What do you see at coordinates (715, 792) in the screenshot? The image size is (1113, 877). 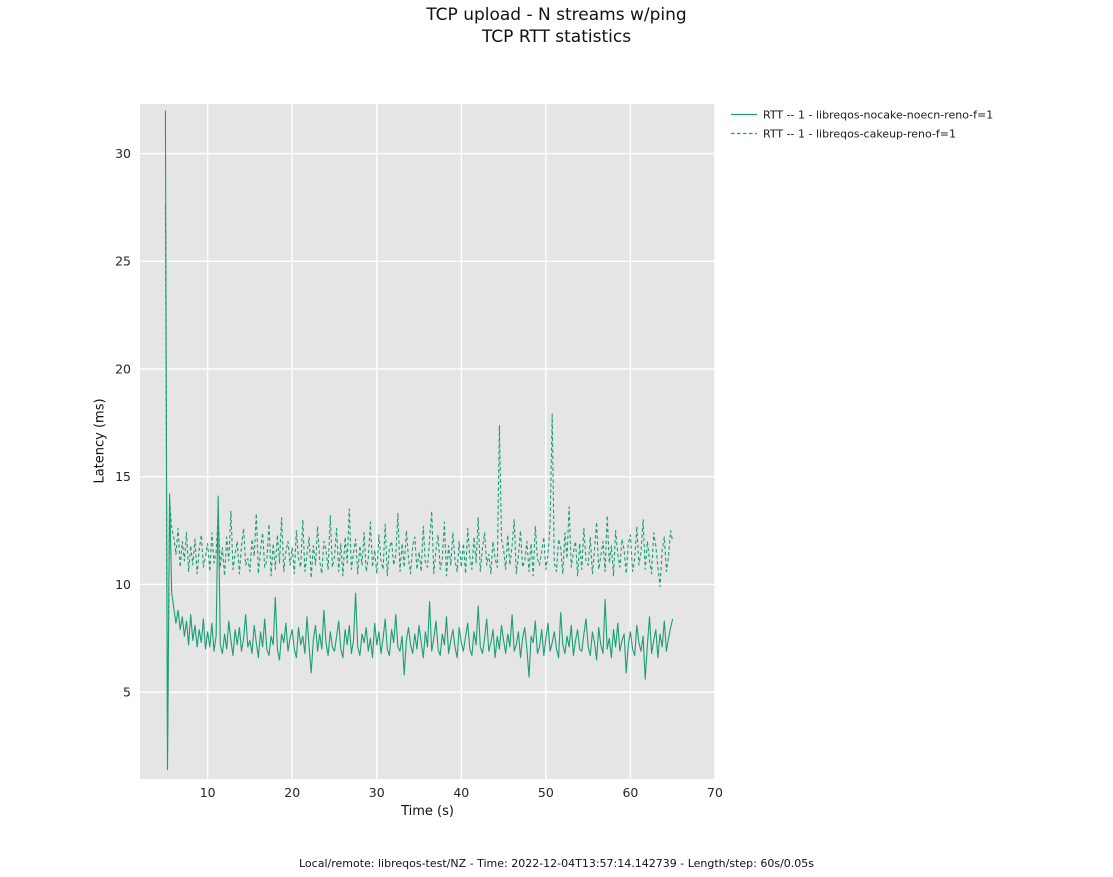 I see `x-tick-label: 70` at bounding box center [715, 792].